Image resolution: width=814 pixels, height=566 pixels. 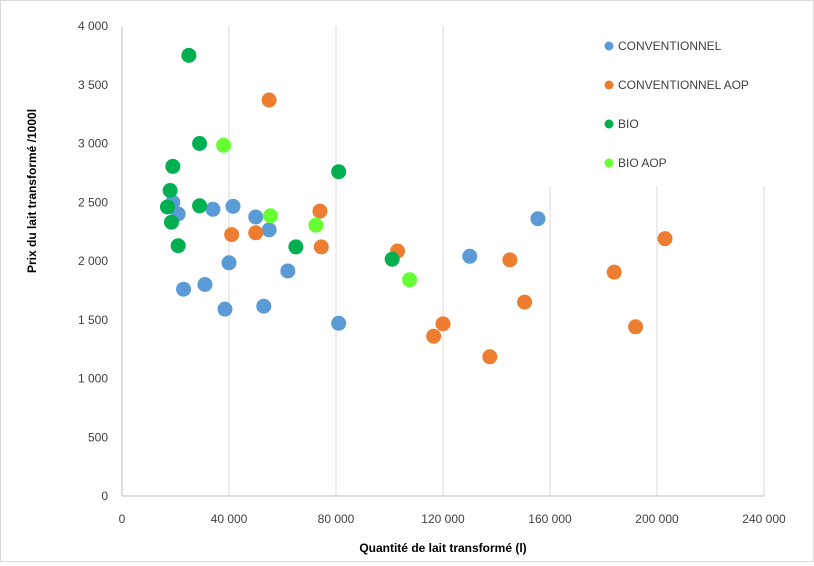 What do you see at coordinates (229, 519) in the screenshot?
I see `x-tick-label: 40 000` at bounding box center [229, 519].